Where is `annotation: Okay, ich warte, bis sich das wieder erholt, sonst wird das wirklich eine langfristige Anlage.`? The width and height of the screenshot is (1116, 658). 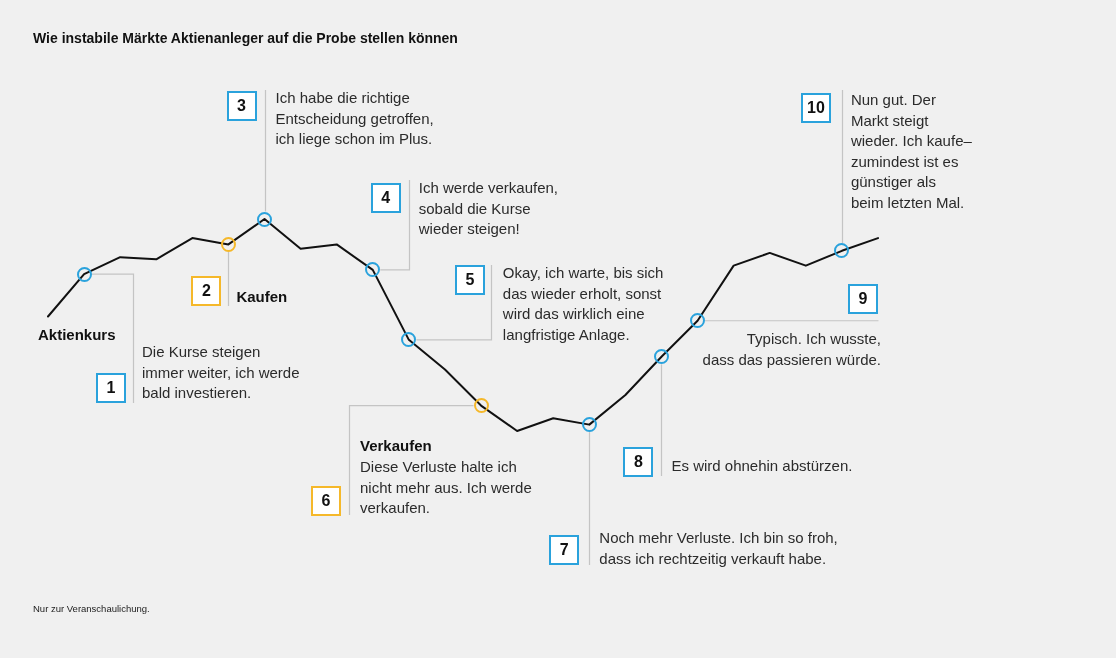
annotation: Okay, ich warte, bis sich das wieder erholt, sonst wird das wirklich eine langfristige Anlage. is located at coordinates (583, 304).